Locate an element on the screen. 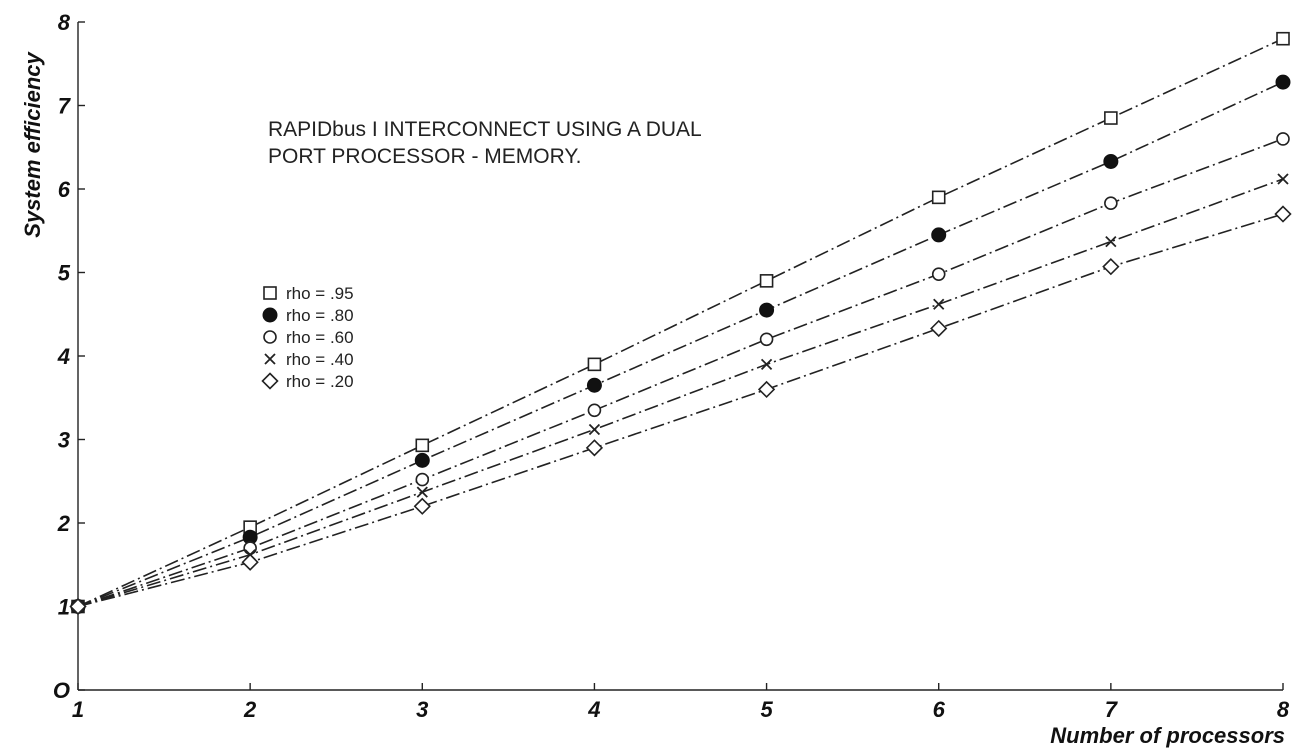 The height and width of the screenshot is (755, 1301). x-tick-label: 1 is located at coordinates (78, 709).